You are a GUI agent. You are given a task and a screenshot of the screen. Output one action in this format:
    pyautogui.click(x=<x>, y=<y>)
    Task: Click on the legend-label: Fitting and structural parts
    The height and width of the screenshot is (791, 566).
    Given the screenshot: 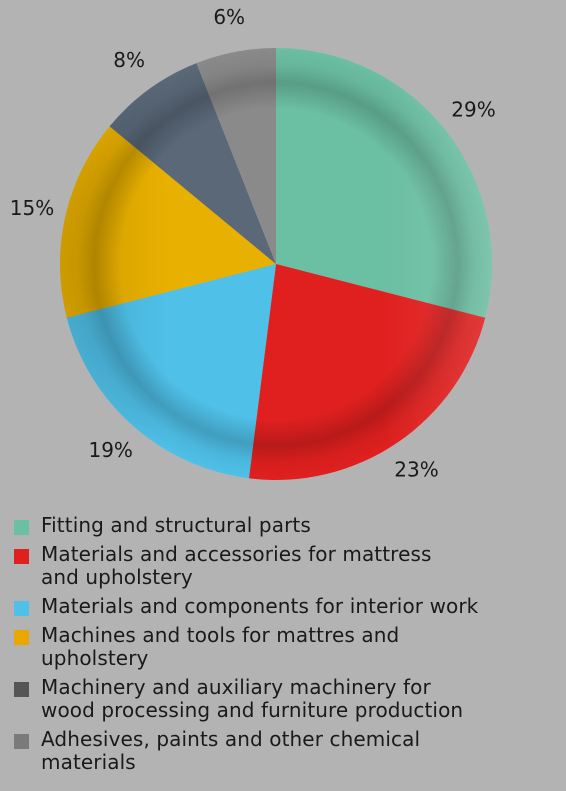 What is the action you would take?
    pyautogui.click(x=176, y=525)
    